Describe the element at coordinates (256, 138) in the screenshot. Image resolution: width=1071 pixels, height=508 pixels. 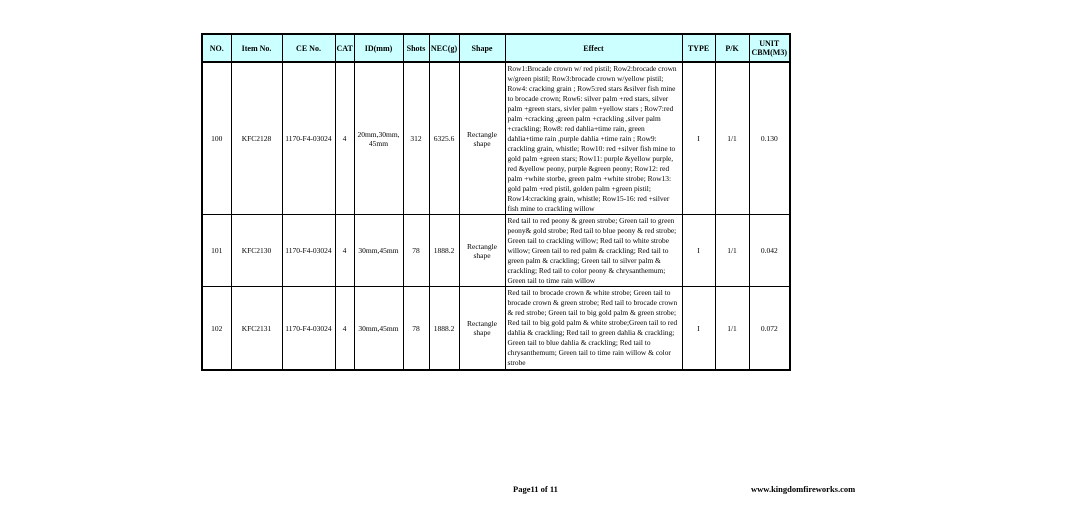
I see `cell-item-no: KFC2128` at that location.